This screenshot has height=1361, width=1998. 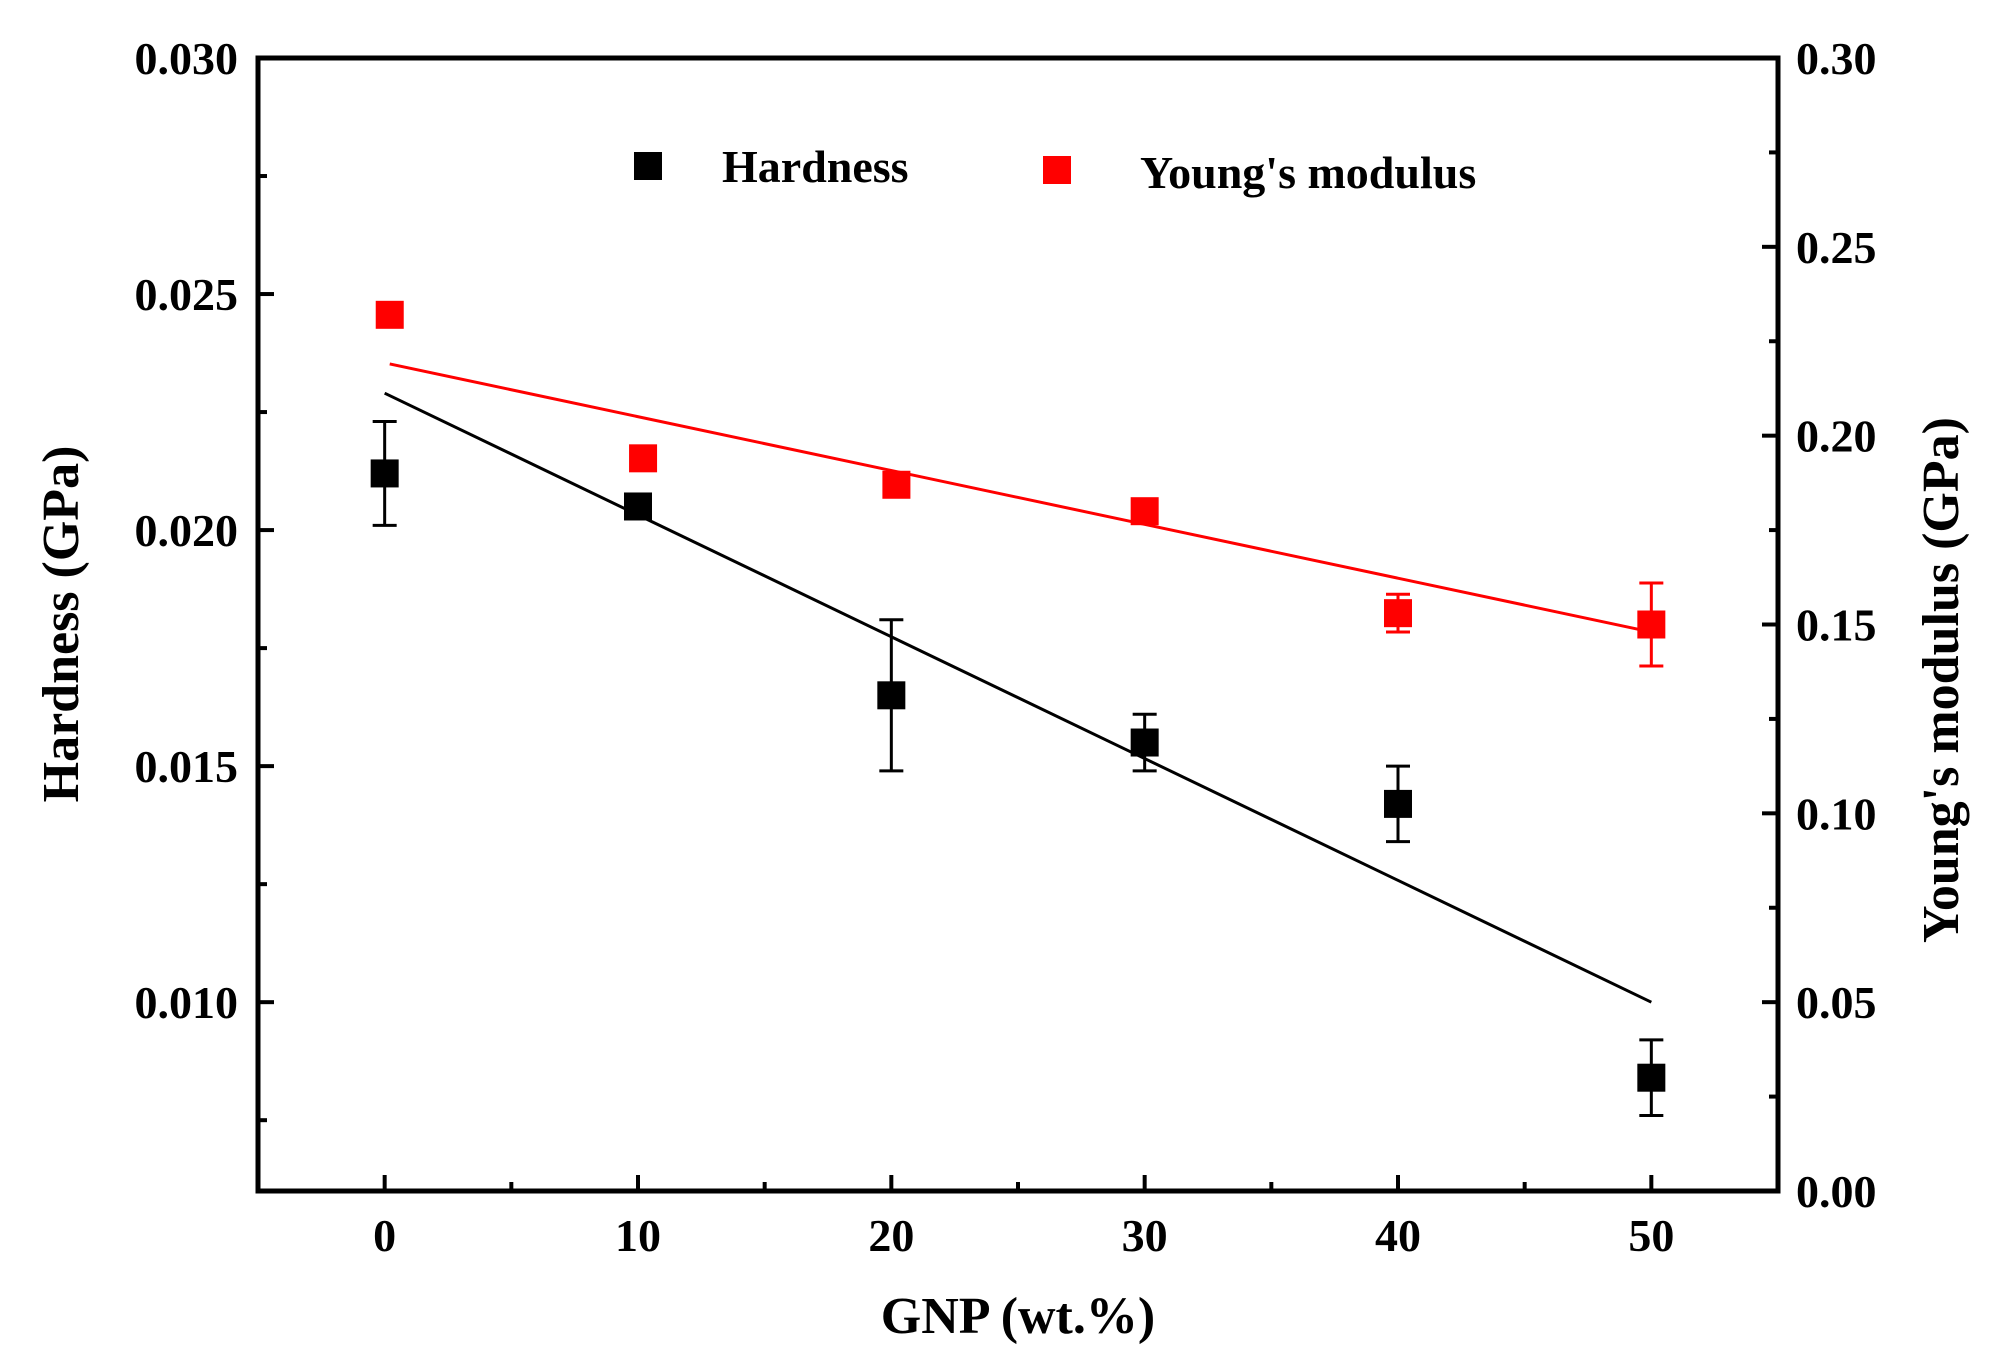 What do you see at coordinates (1836, 625) in the screenshot?
I see `y-right-tick-label: 0.15` at bounding box center [1836, 625].